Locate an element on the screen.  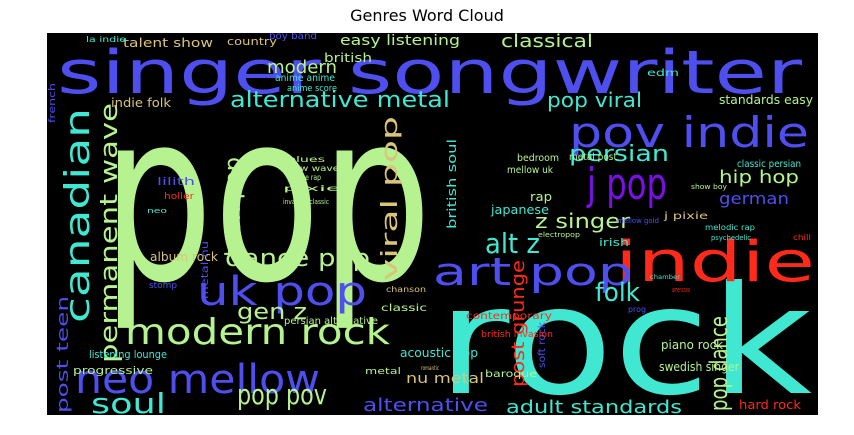
word-alt-z: alt z is located at coordinates (512, 243).